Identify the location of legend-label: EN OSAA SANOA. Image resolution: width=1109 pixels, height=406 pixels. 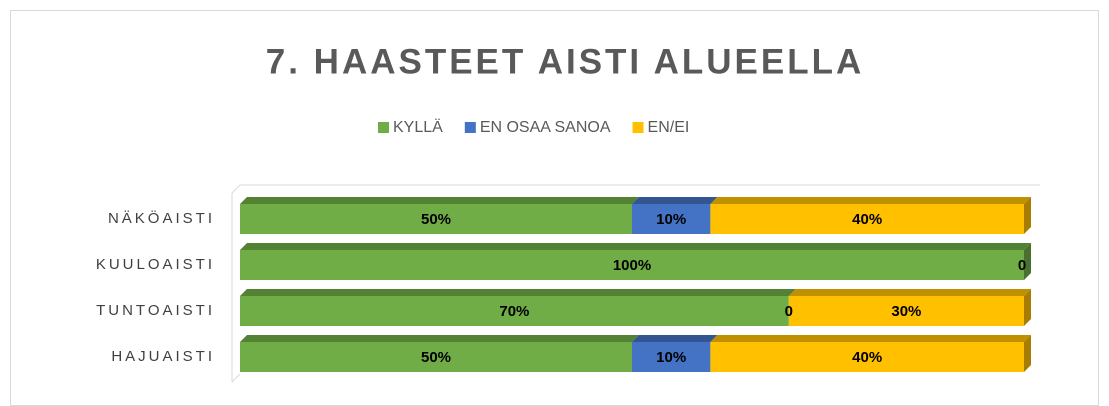
(545, 127).